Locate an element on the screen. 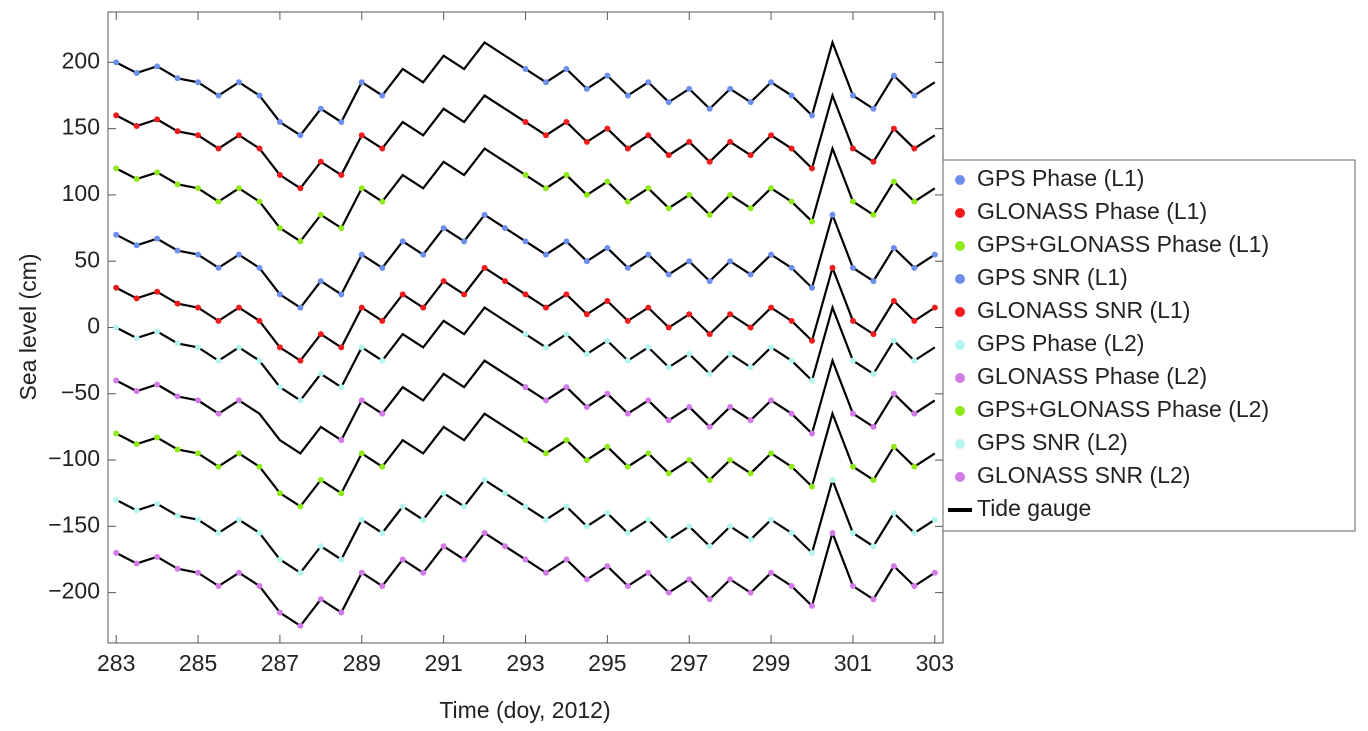 This screenshot has width=1368, height=731. legend-label: GLONASS Phase (L1) is located at coordinates (1092, 211).